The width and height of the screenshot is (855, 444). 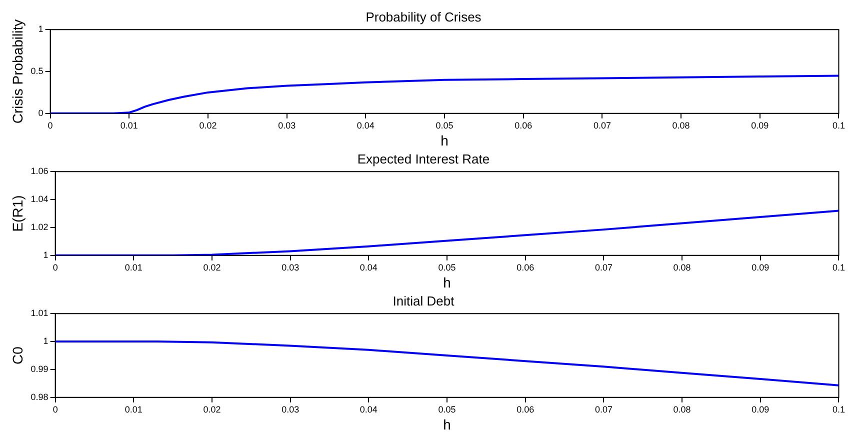 I want to click on y-tick-label: 0.5, so click(x=37, y=71).